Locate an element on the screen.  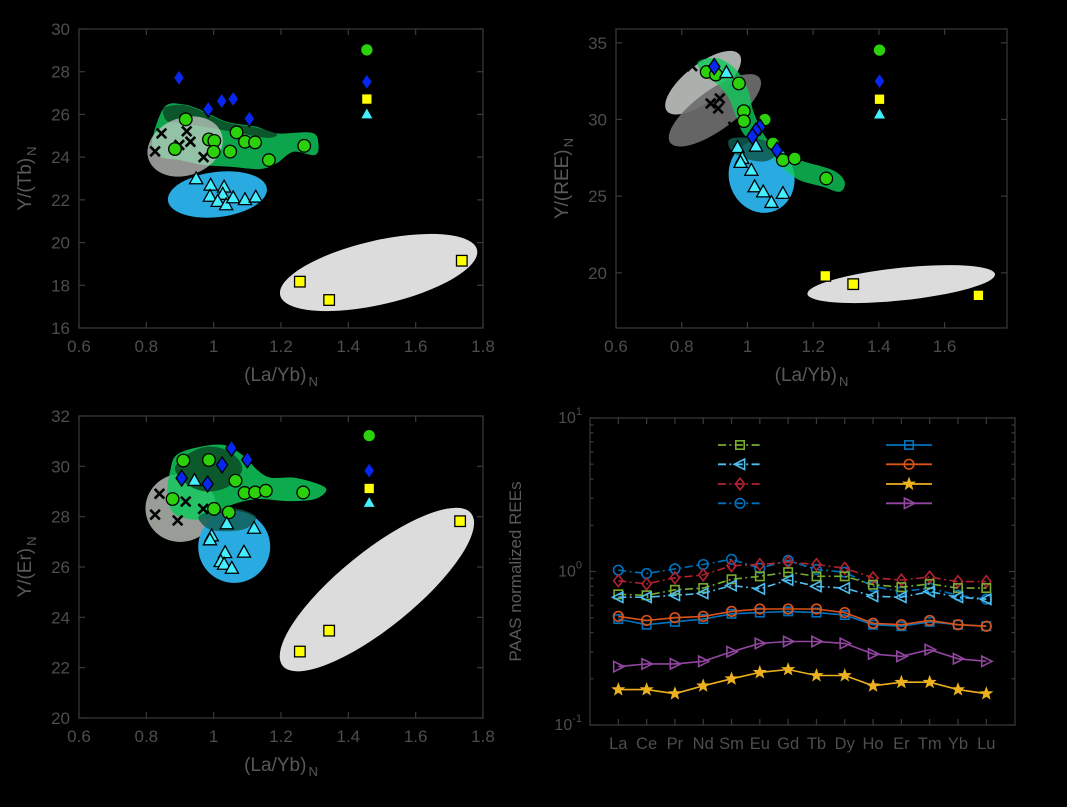
series-blue-diamonds is located at coordinates (214, 466).